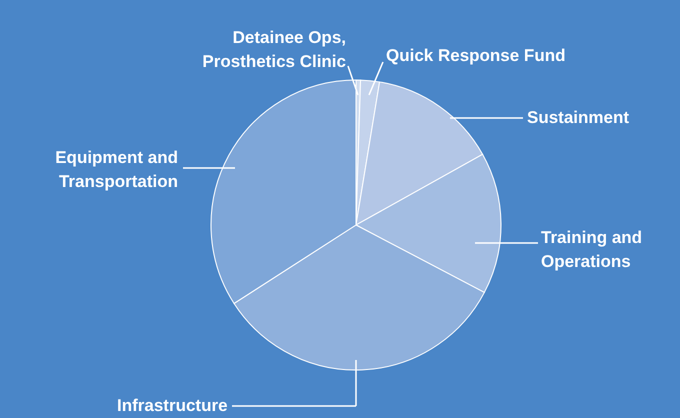  I want to click on slice-label: Training and Operations, so click(591, 249).